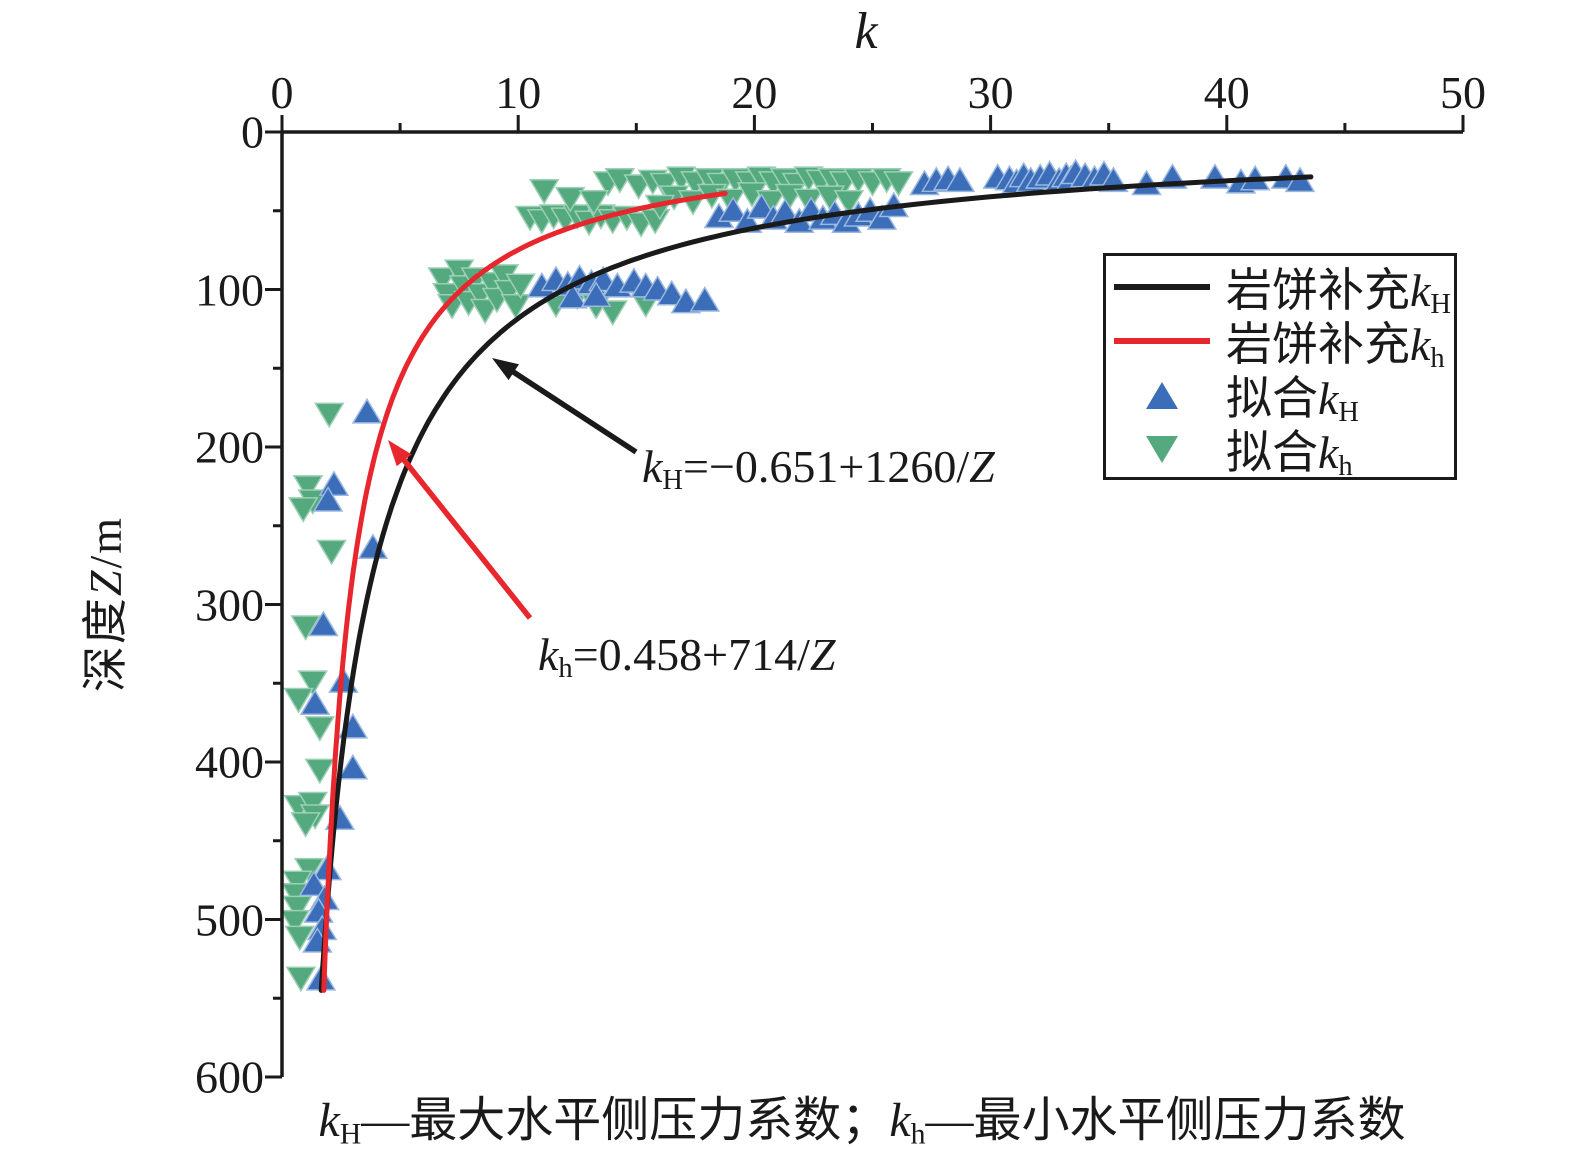 This screenshot has width=1575, height=1150. Describe the element at coordinates (229, 762) in the screenshot. I see `y-tick-label: 400` at that location.